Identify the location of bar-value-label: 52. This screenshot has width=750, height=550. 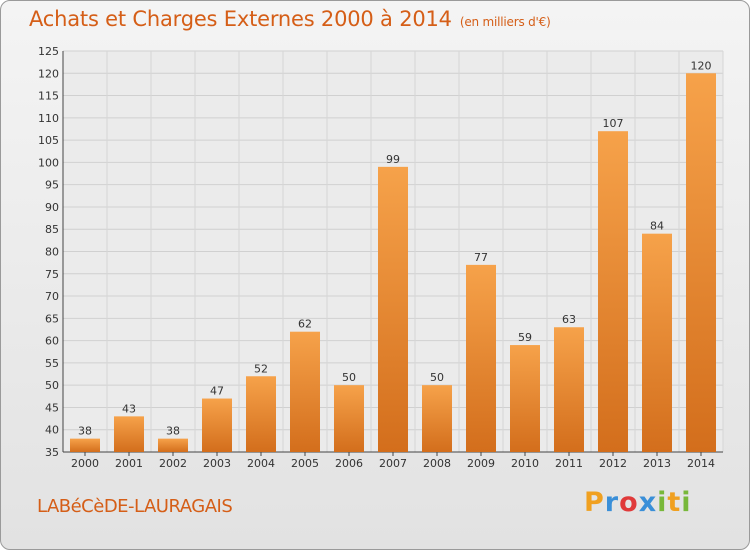
(261, 368).